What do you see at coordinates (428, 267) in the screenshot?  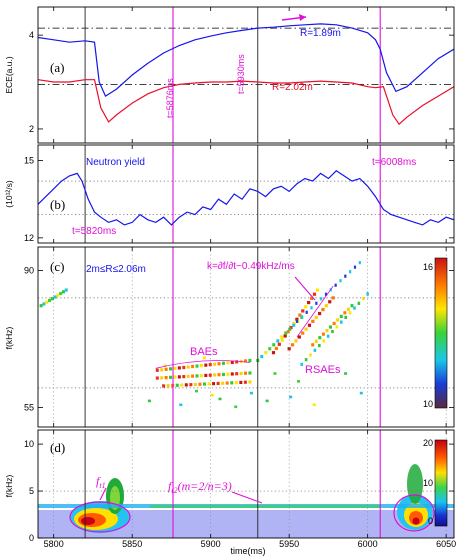 I see `cbar-c-tick-0: 16` at bounding box center [428, 267].